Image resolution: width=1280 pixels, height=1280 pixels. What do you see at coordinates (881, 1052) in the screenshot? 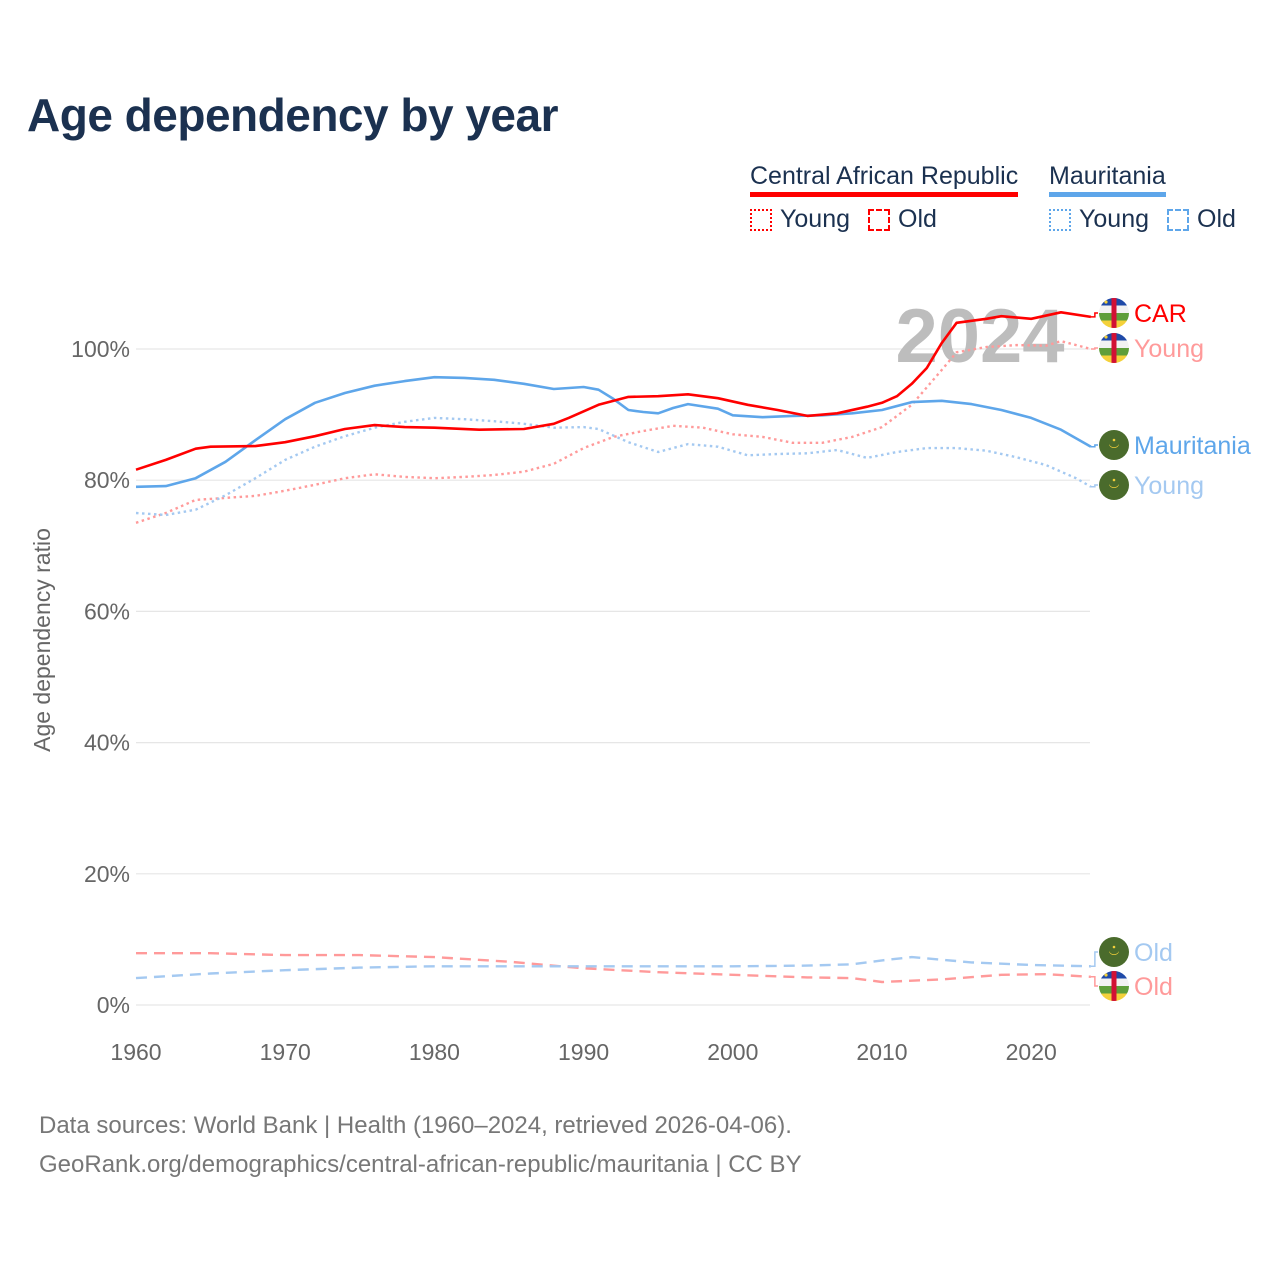
I see `x-tick-label: 2010` at bounding box center [881, 1052].